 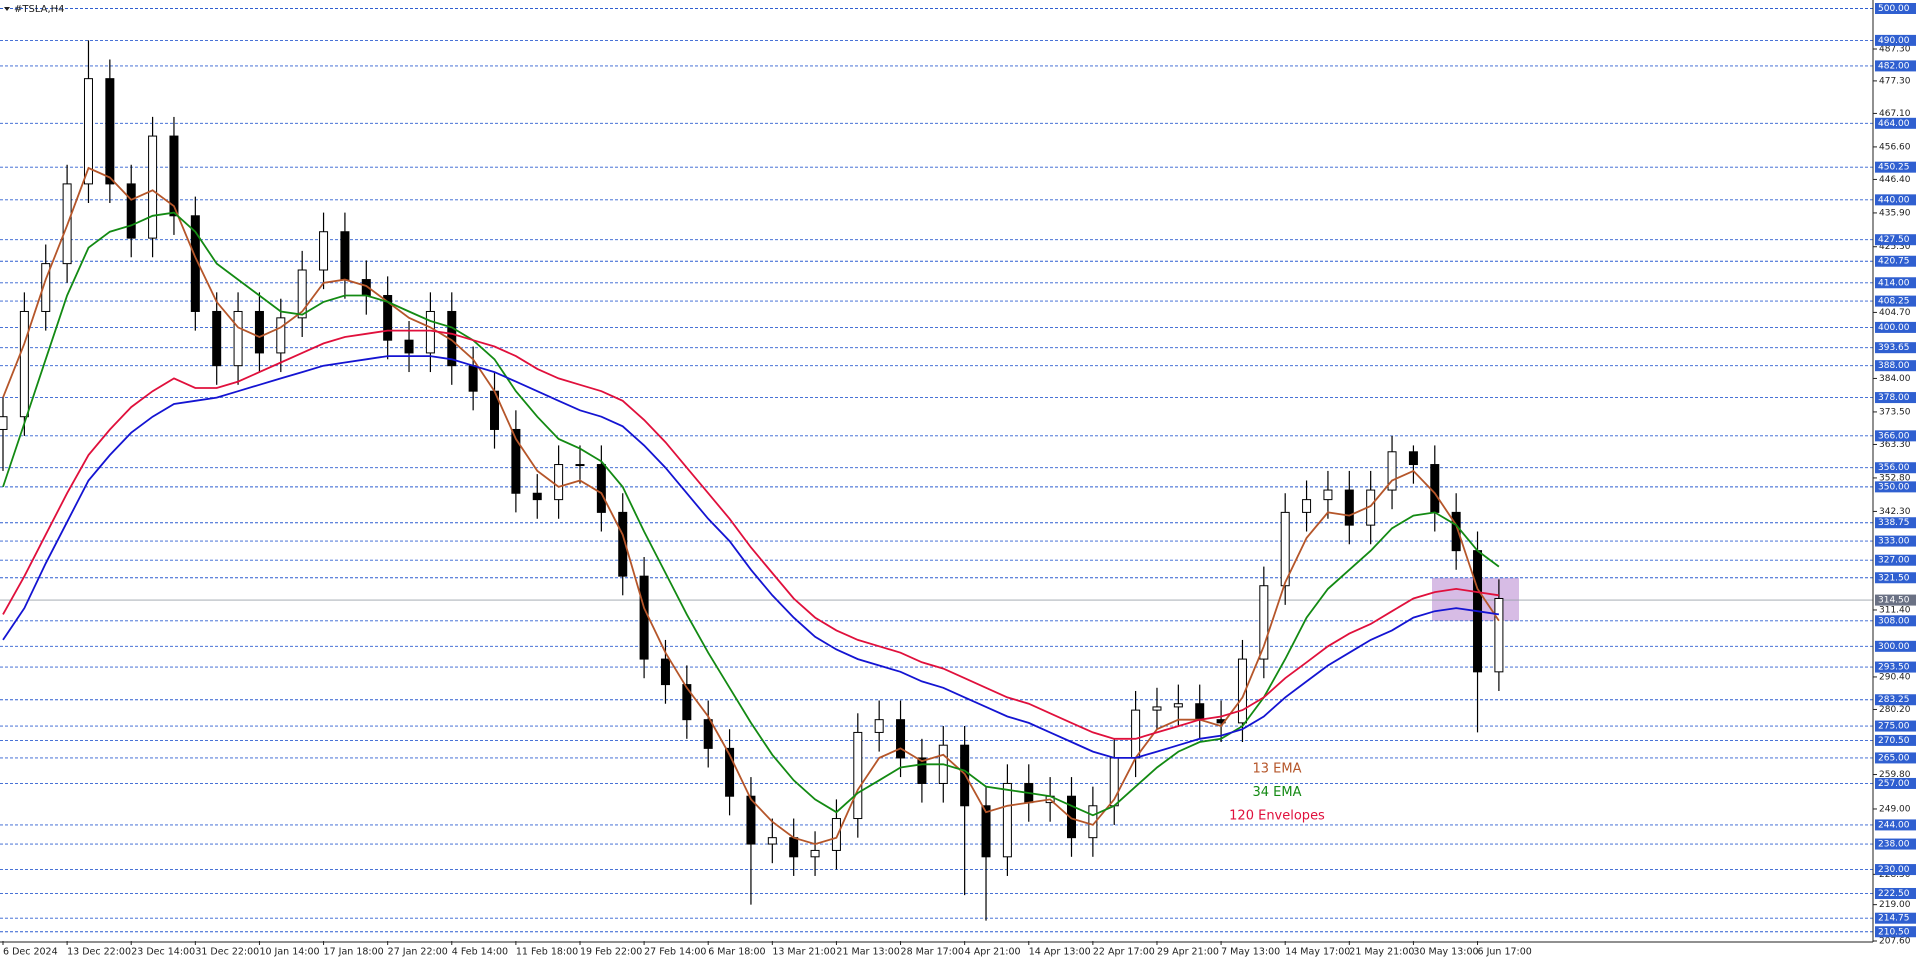 I want to click on x-tick-label: 27 Feb 14:00, so click(x=675, y=952).